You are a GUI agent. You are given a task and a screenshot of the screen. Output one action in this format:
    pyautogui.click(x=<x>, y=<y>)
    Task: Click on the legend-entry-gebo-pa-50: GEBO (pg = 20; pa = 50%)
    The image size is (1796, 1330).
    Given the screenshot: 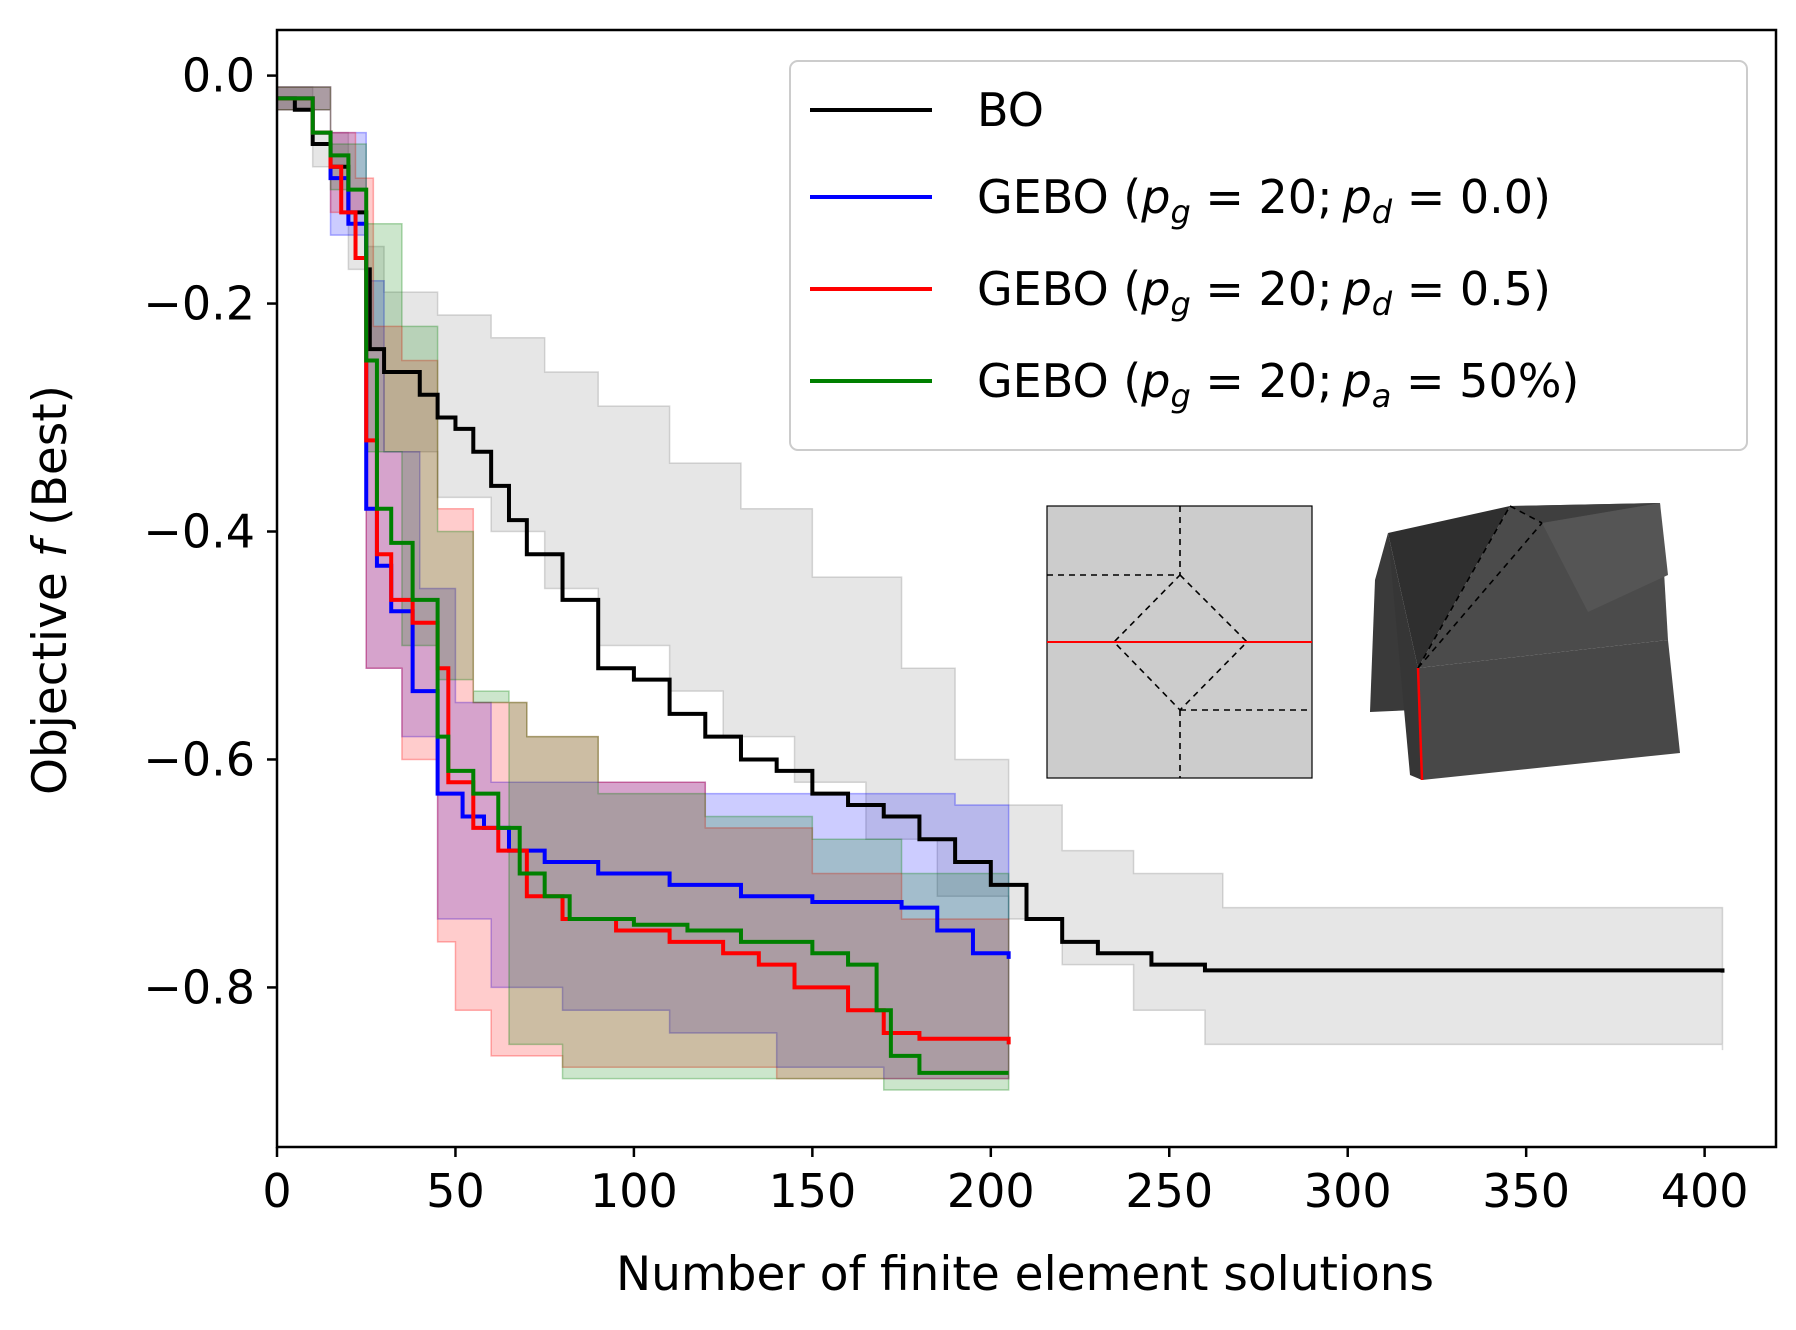 What is the action you would take?
    pyautogui.click(x=1194, y=384)
    